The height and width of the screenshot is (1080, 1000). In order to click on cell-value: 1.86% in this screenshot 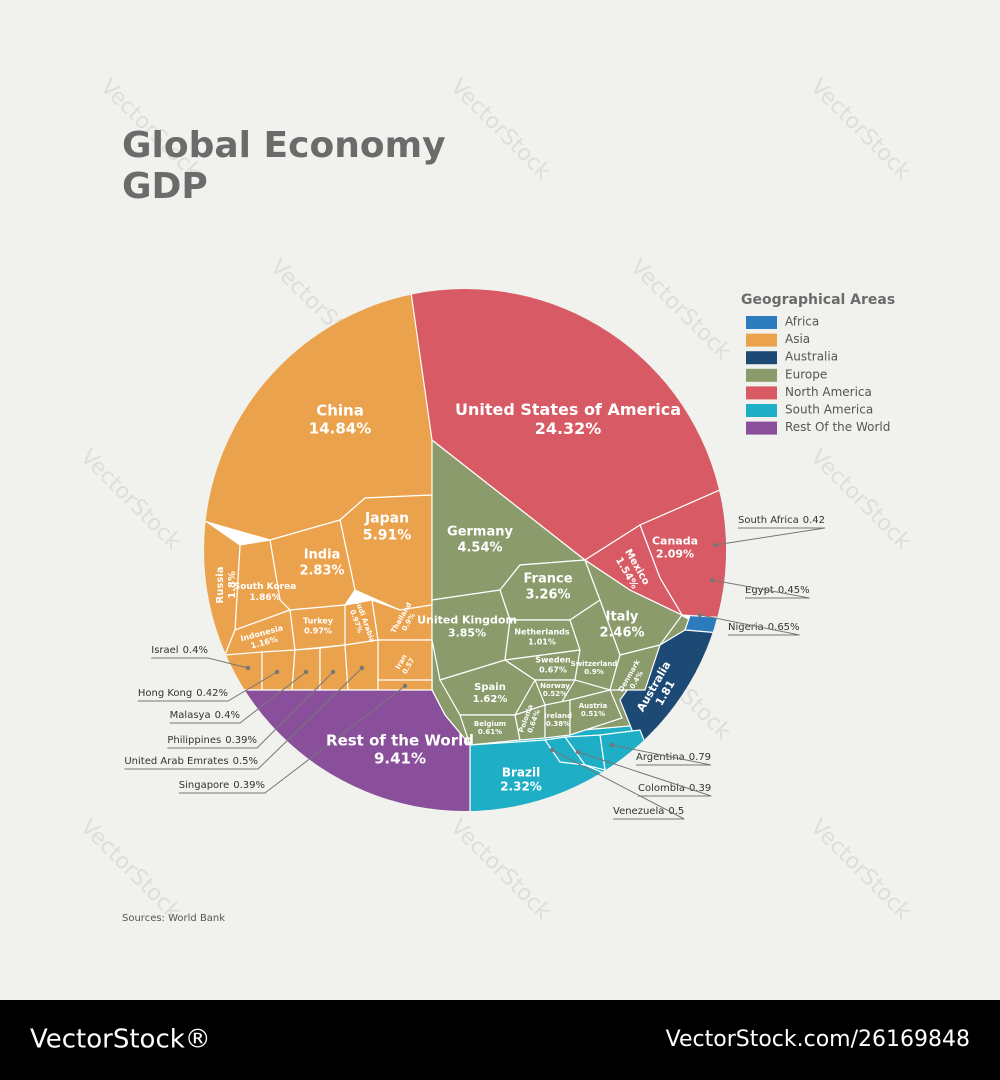, I will do `click(264, 598)`.